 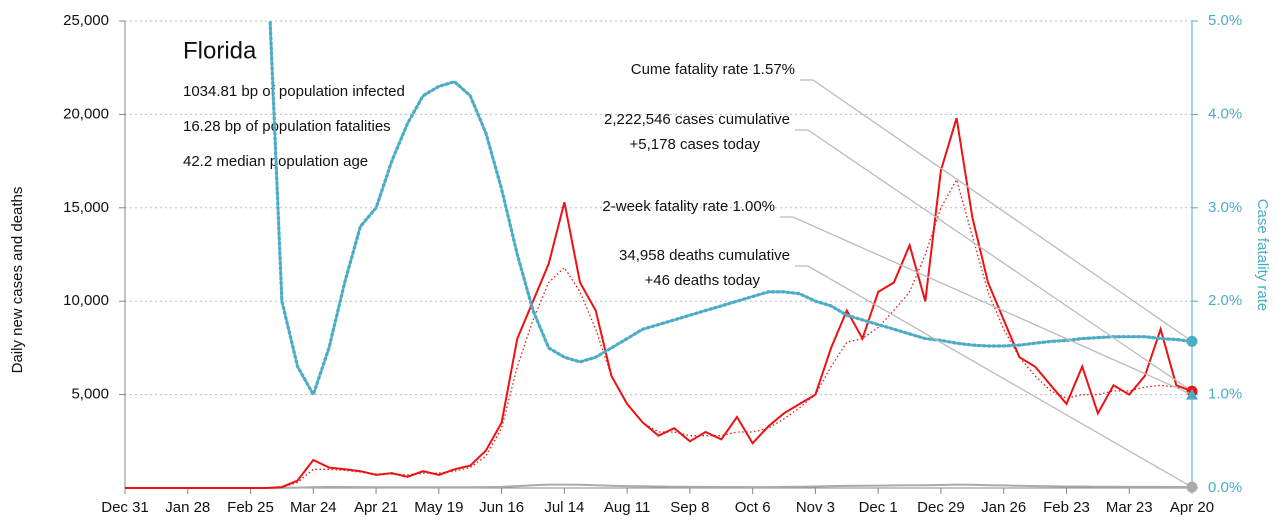 What do you see at coordinates (1262, 255) in the screenshot?
I see `y2-axis-label: Case fatality rate` at bounding box center [1262, 255].